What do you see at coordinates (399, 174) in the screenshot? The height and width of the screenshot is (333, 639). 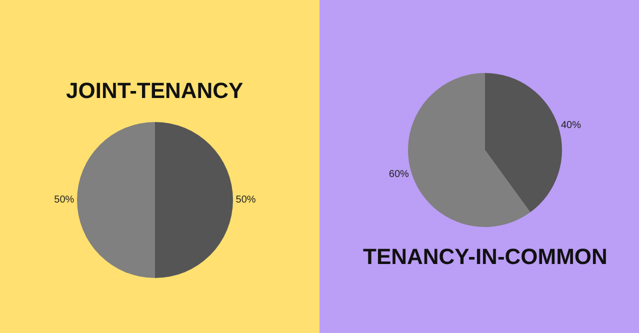 I see `data-label: 60%` at bounding box center [399, 174].